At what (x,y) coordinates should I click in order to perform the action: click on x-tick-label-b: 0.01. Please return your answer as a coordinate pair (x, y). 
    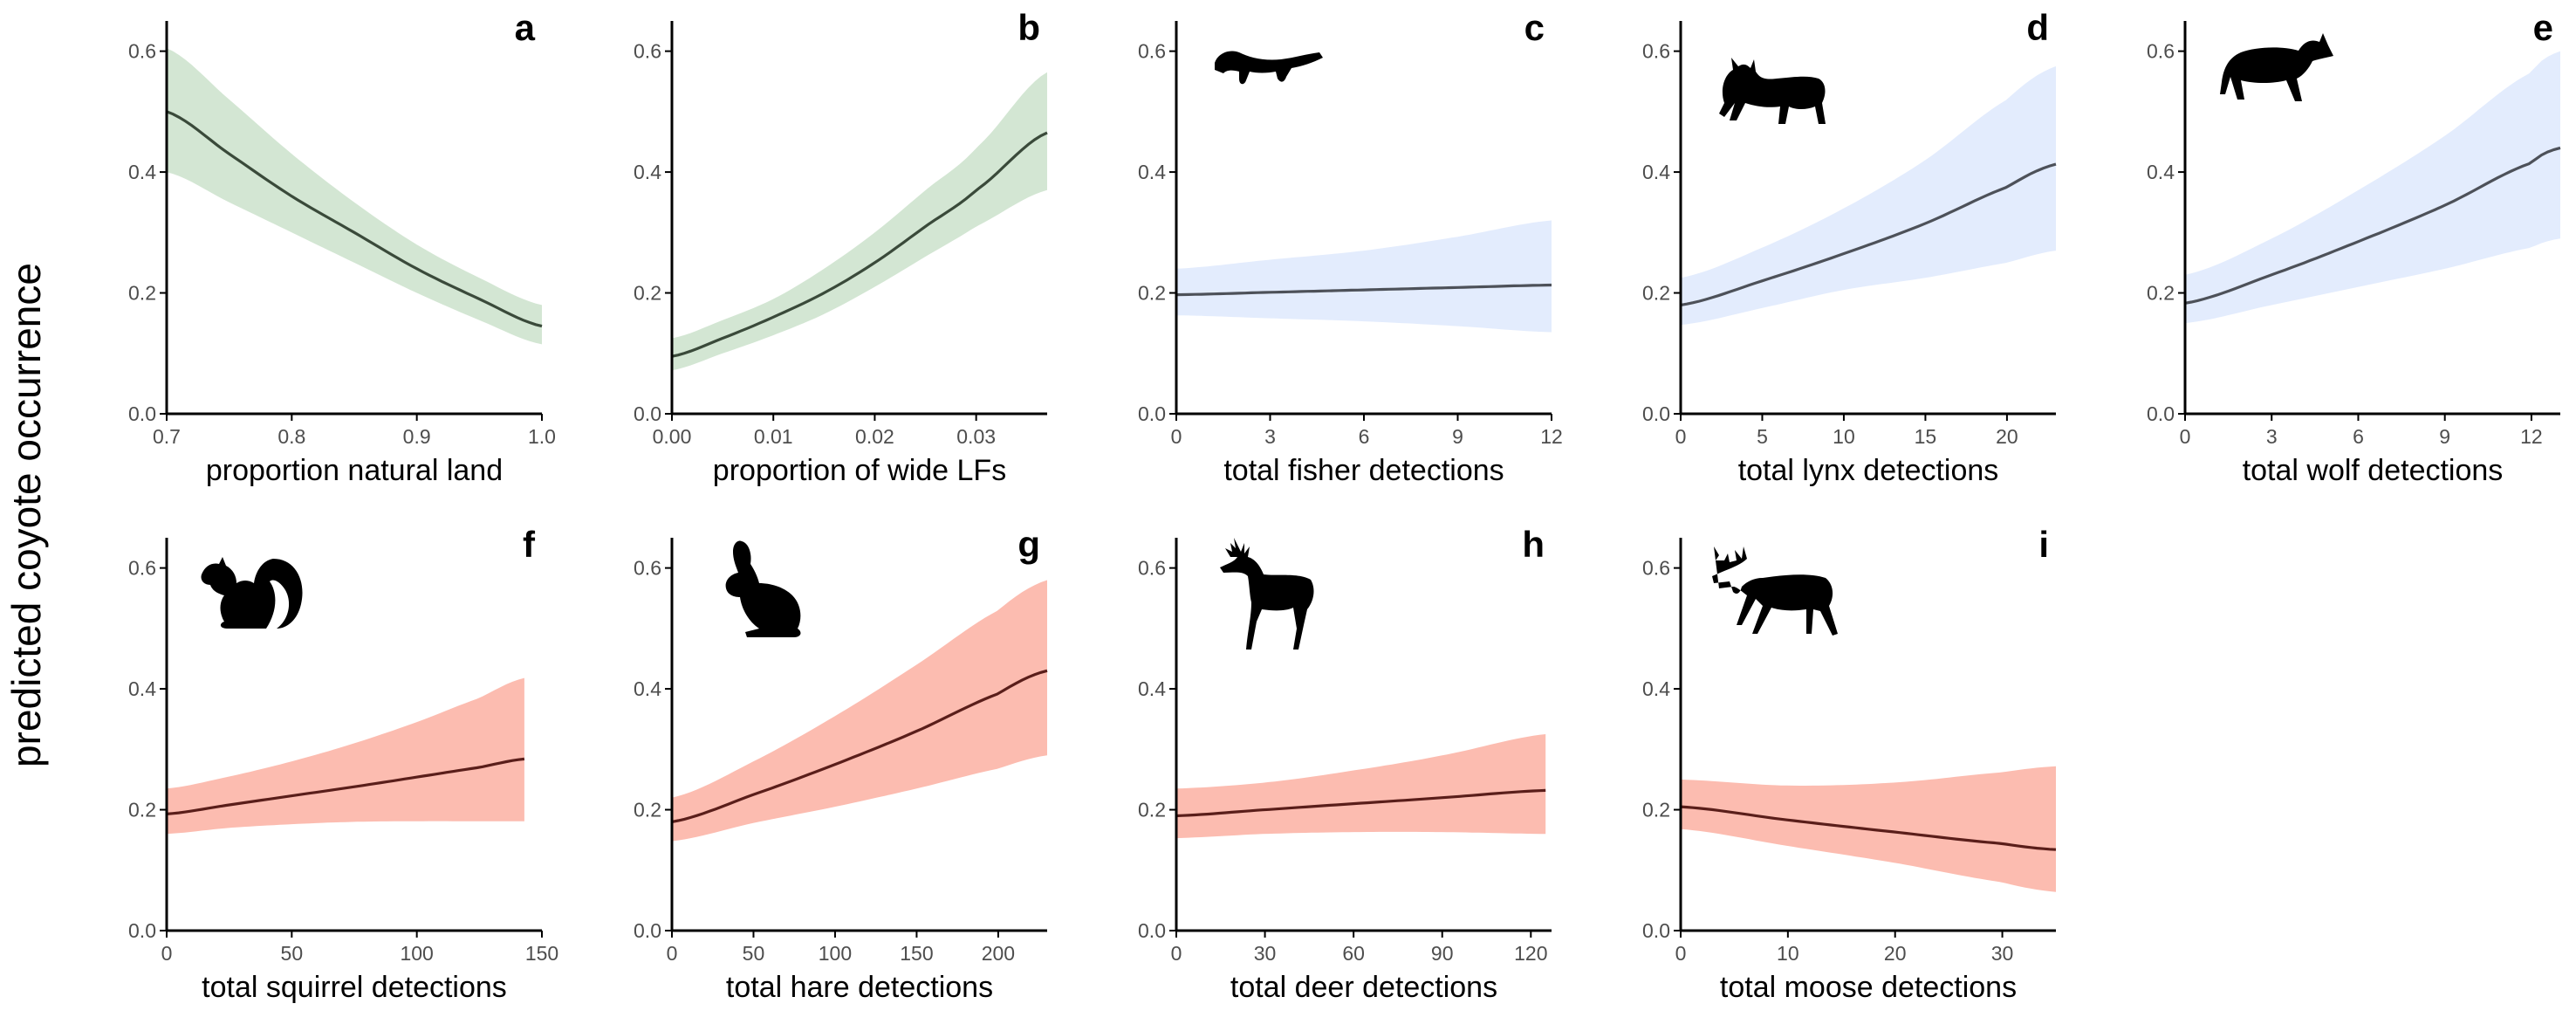
    Looking at the image, I should click on (774, 436).